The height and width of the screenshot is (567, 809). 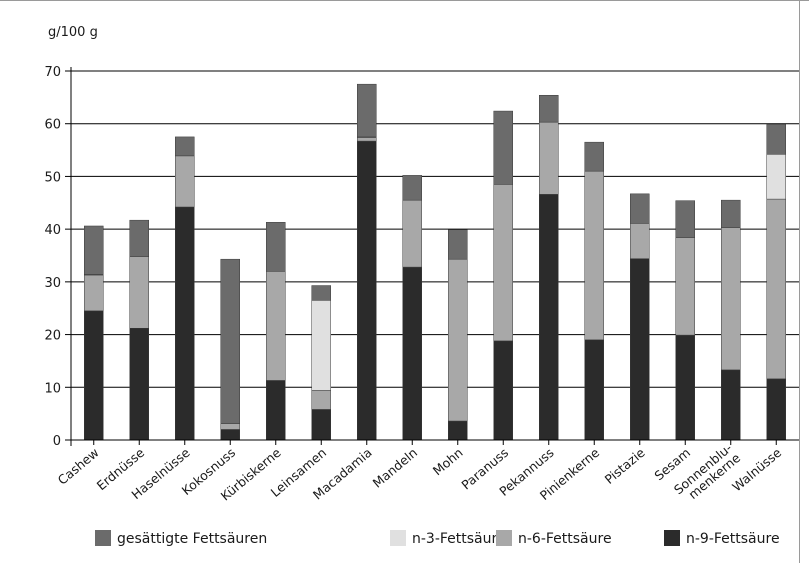 What do you see at coordinates (94, 250) in the screenshot?
I see `bar-segment-1-ges-ttigte-fetts-uren` at bounding box center [94, 250].